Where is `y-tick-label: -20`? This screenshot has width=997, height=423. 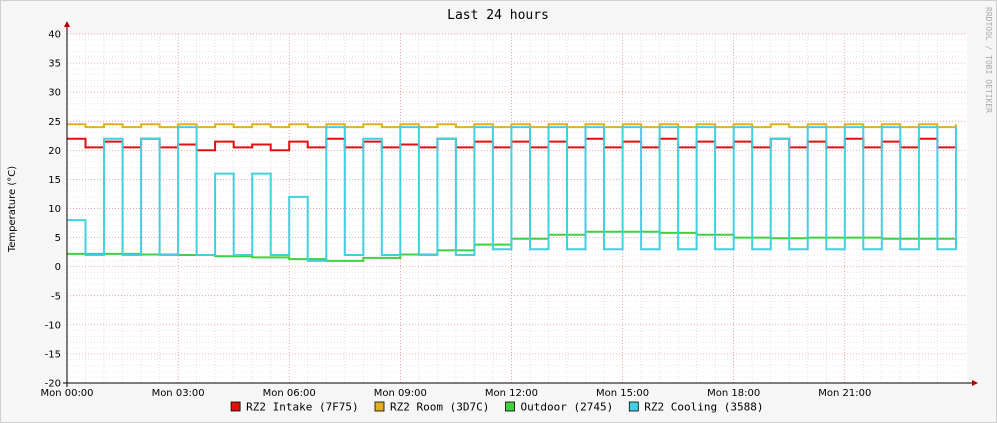
y-tick-label: -20 is located at coordinates (53, 384).